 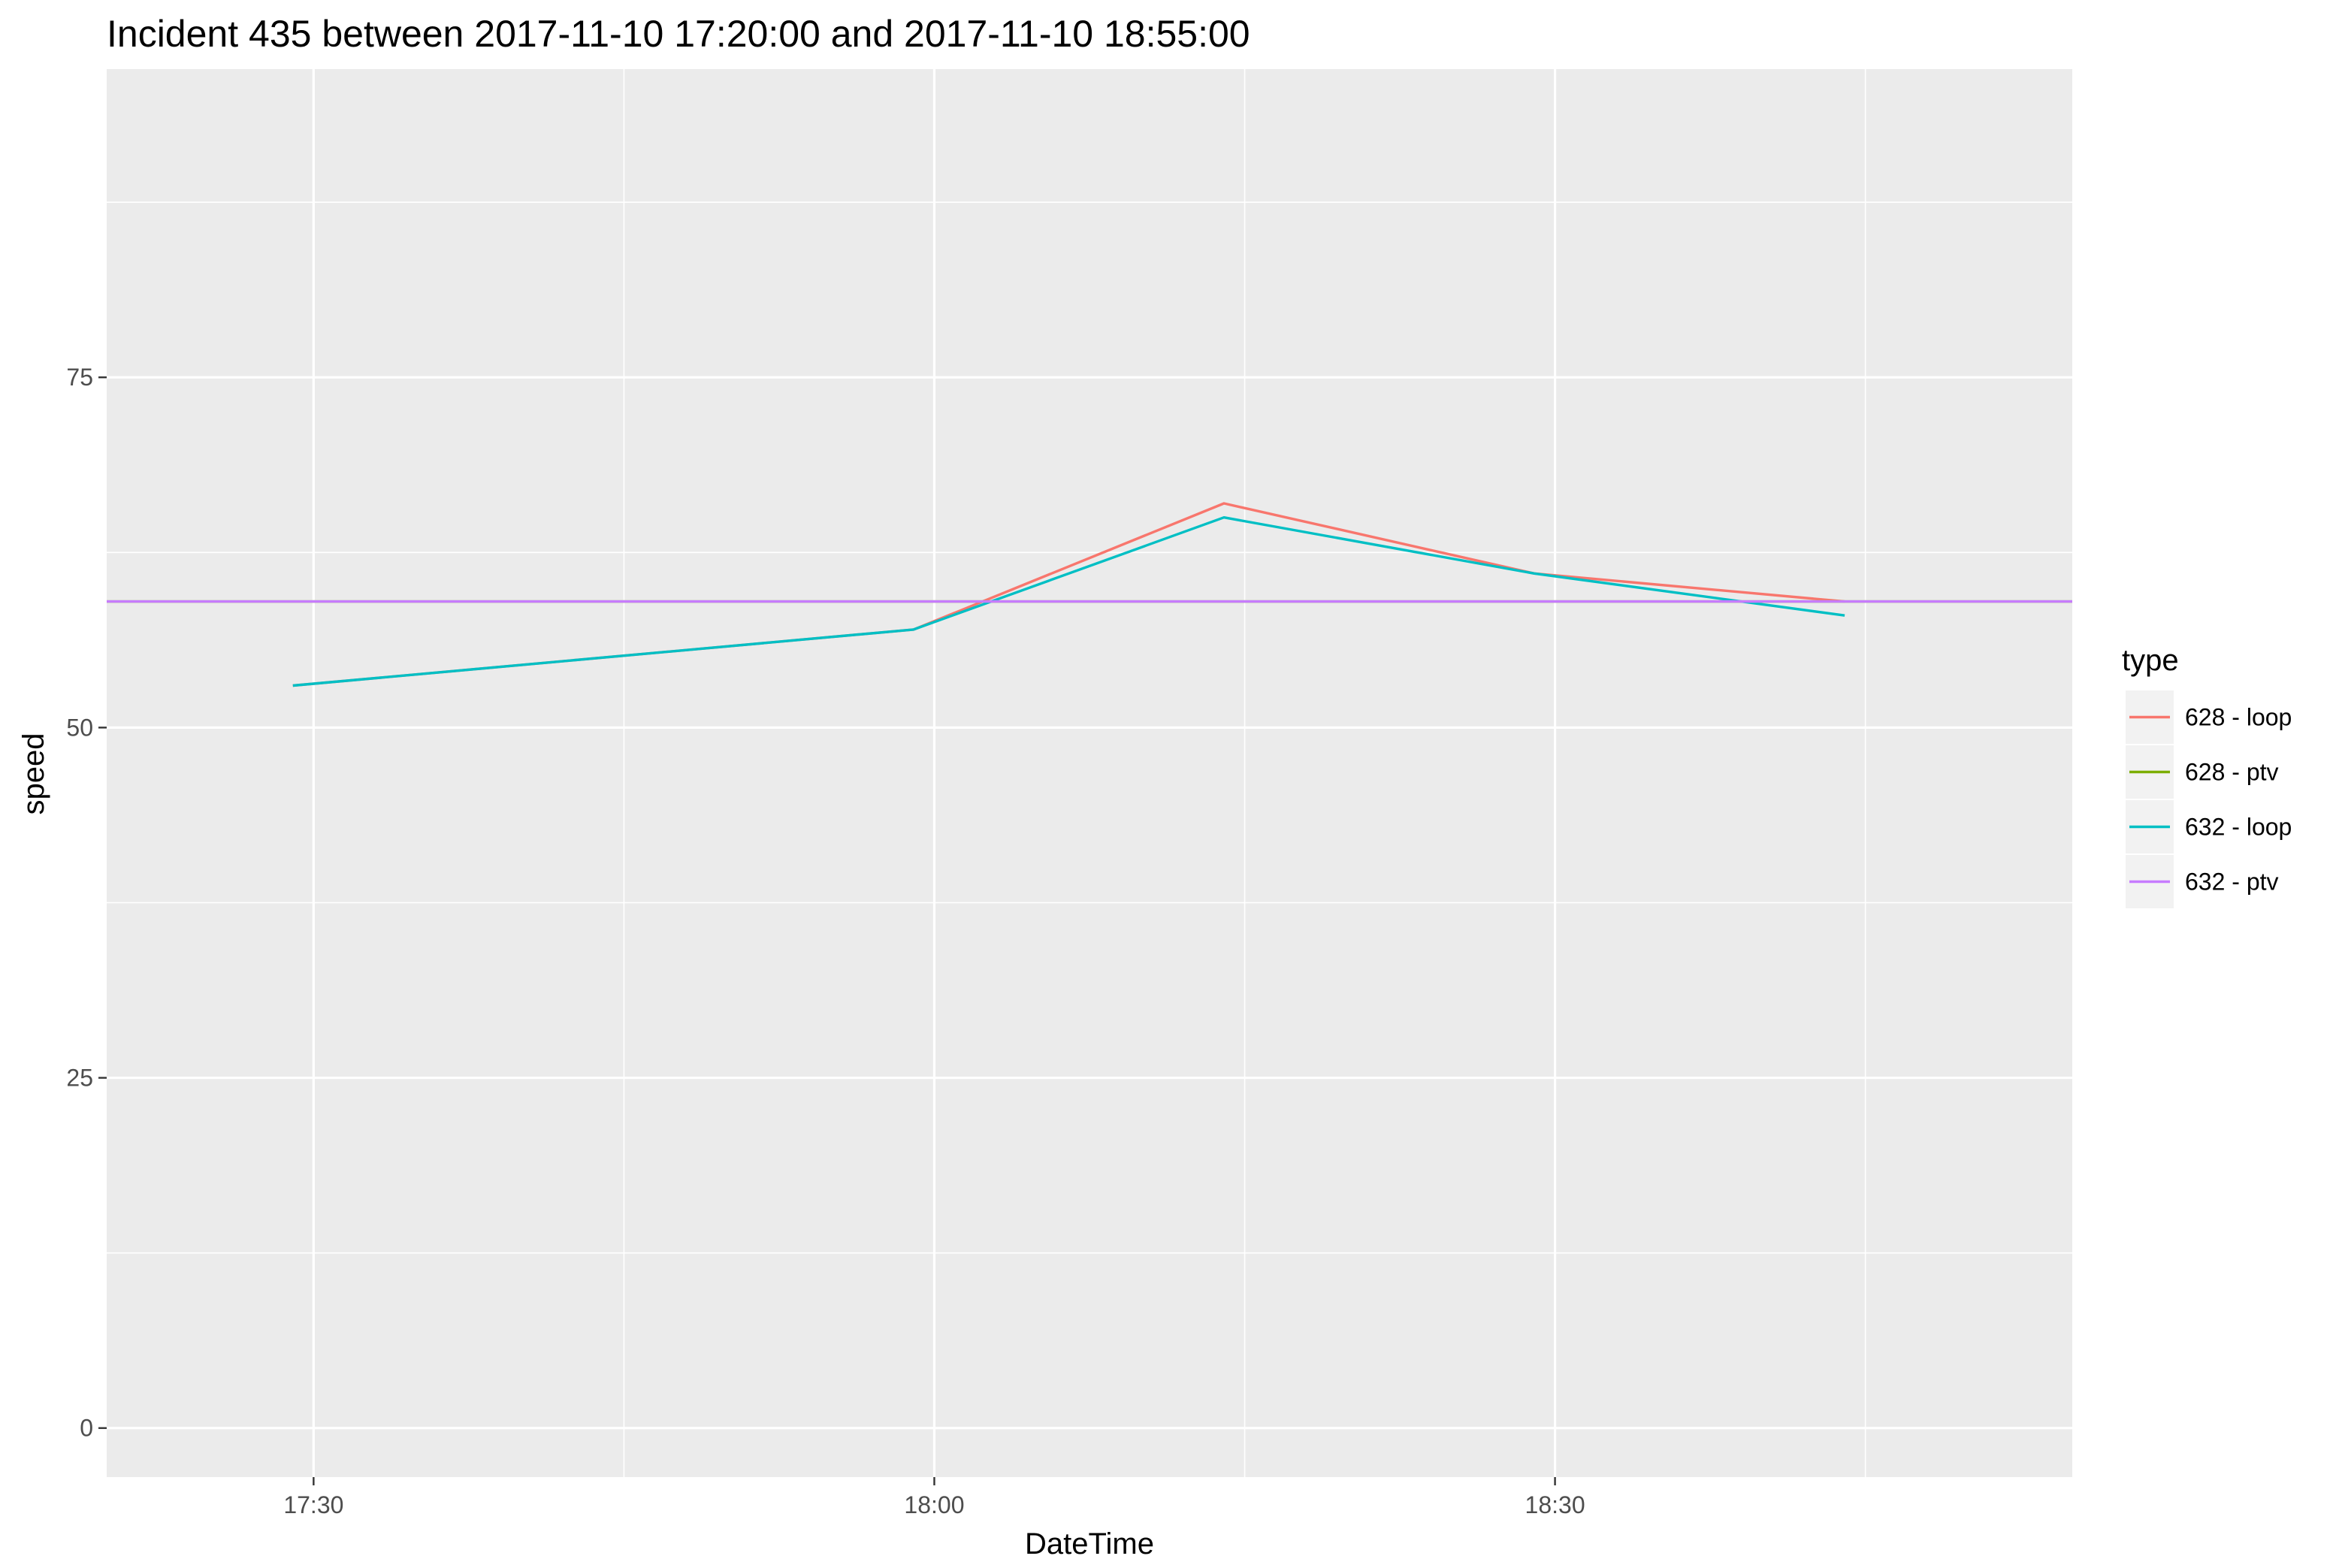 I want to click on legend-label: 632 - ptv, so click(x=2232, y=882).